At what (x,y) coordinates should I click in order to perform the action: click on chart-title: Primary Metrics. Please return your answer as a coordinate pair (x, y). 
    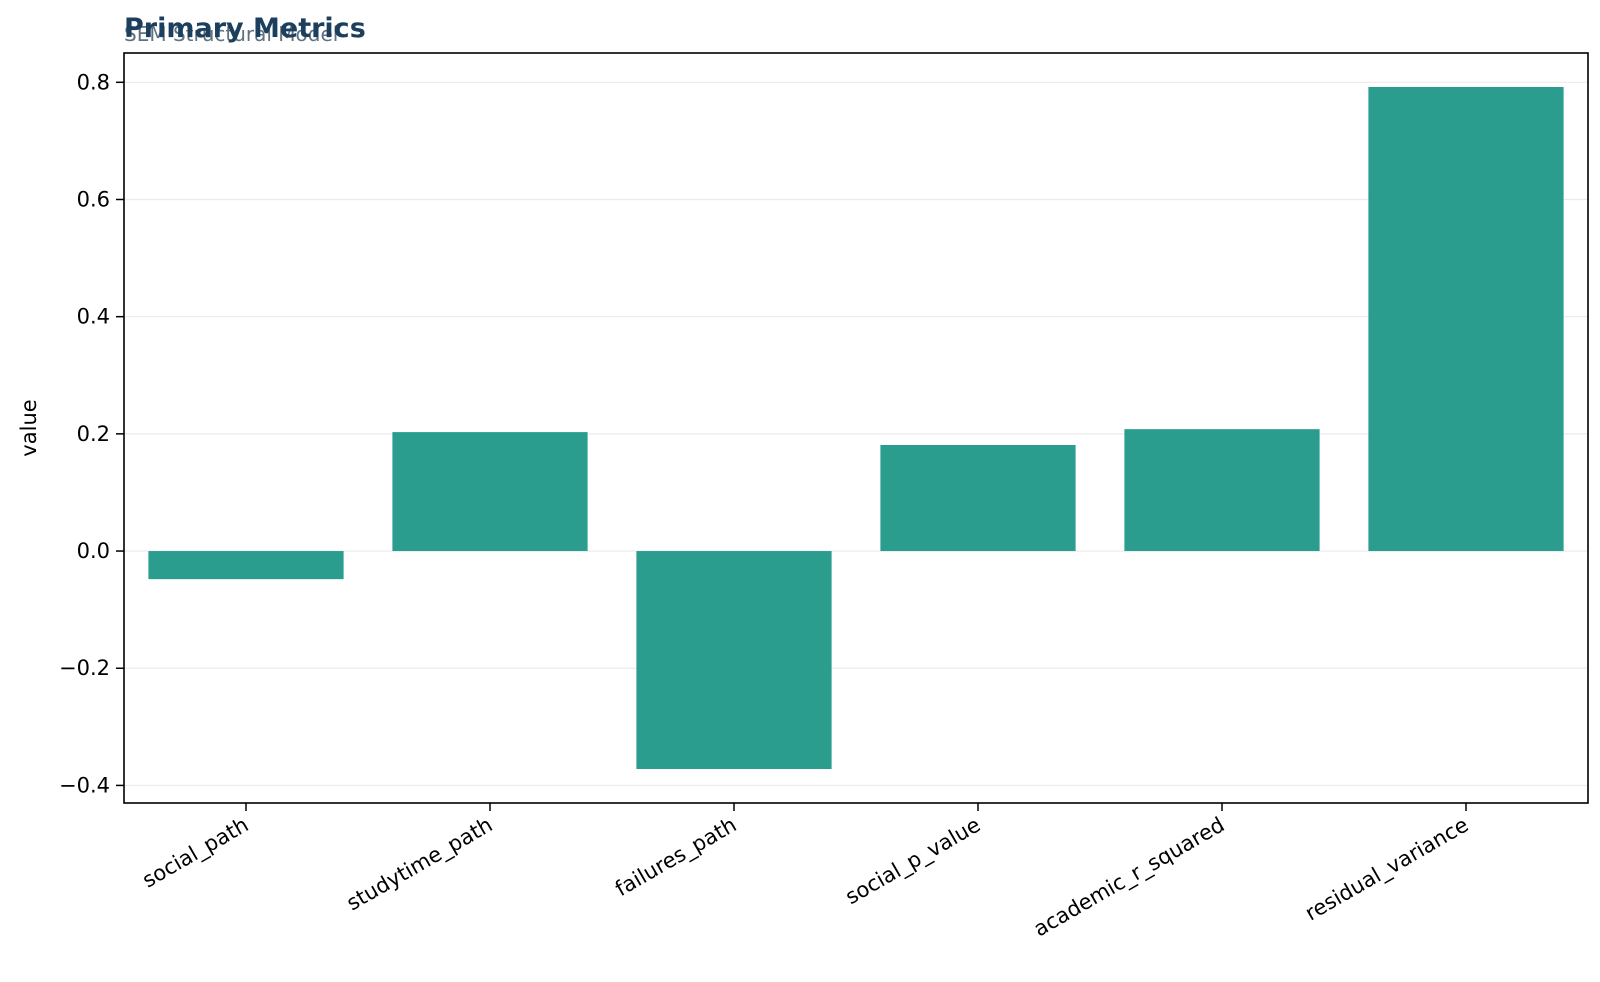
    Looking at the image, I should click on (245, 28).